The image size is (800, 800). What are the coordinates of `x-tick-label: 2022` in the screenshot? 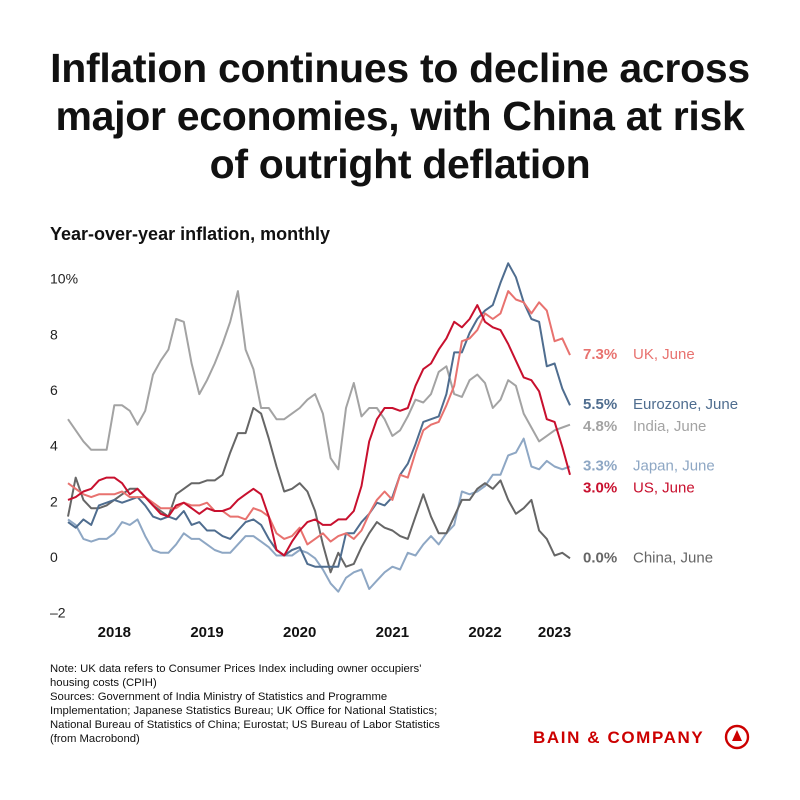 It's located at (484, 632).